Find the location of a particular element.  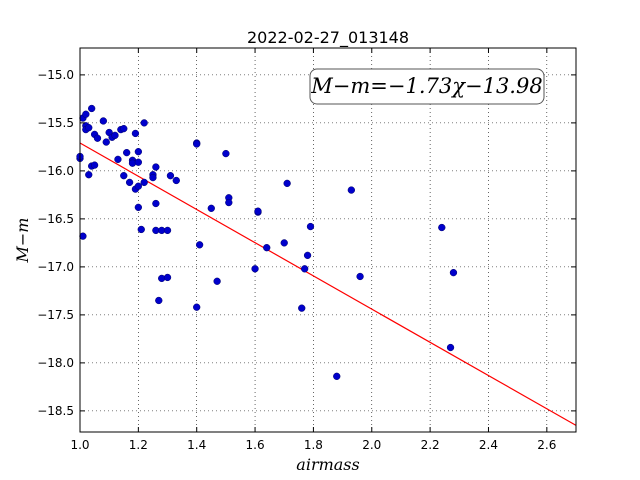

y-tick-label: −17.0 is located at coordinates (55, 267).